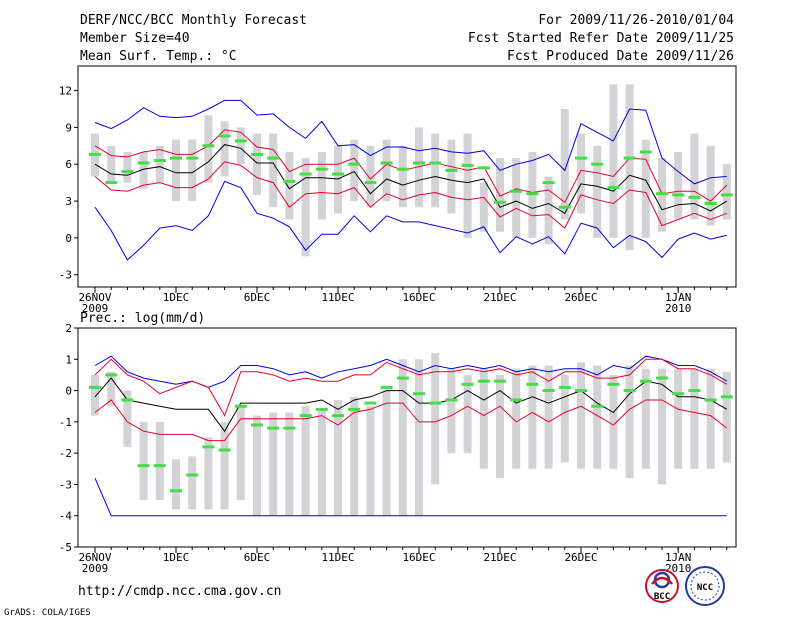  Describe the element at coordinates (65, 453) in the screenshot. I see `prec-ytick-label: -2` at that location.